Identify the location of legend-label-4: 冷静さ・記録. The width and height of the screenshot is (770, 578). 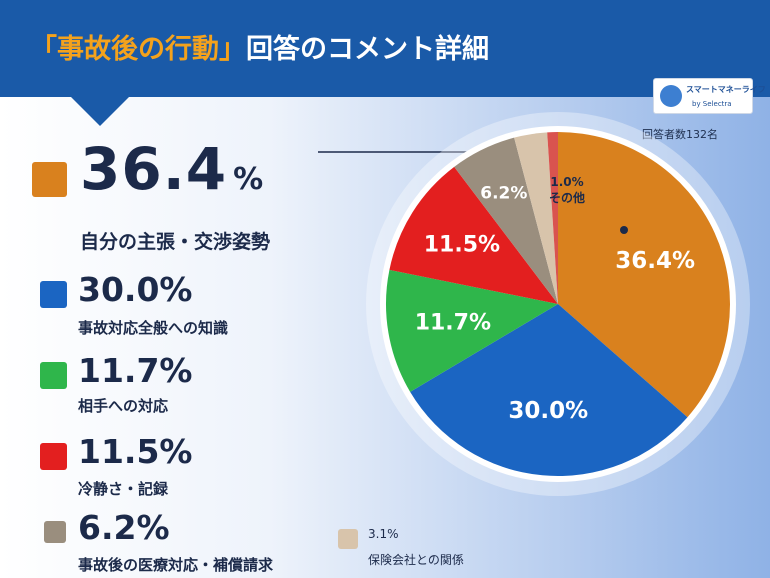
(123, 489).